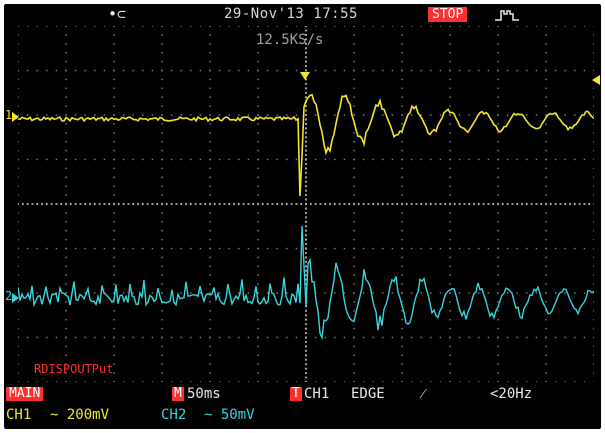 The width and height of the screenshot is (605, 433). Describe the element at coordinates (229, 415) in the screenshot. I see `ch2-scale: ~ 50mV` at that location.